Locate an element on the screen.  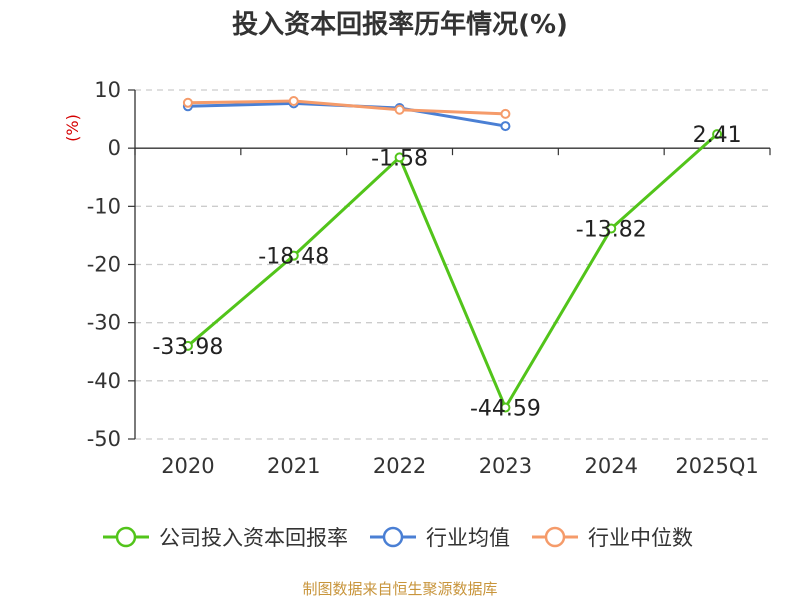
x-tick-label: 2021 is located at coordinates (293, 466).